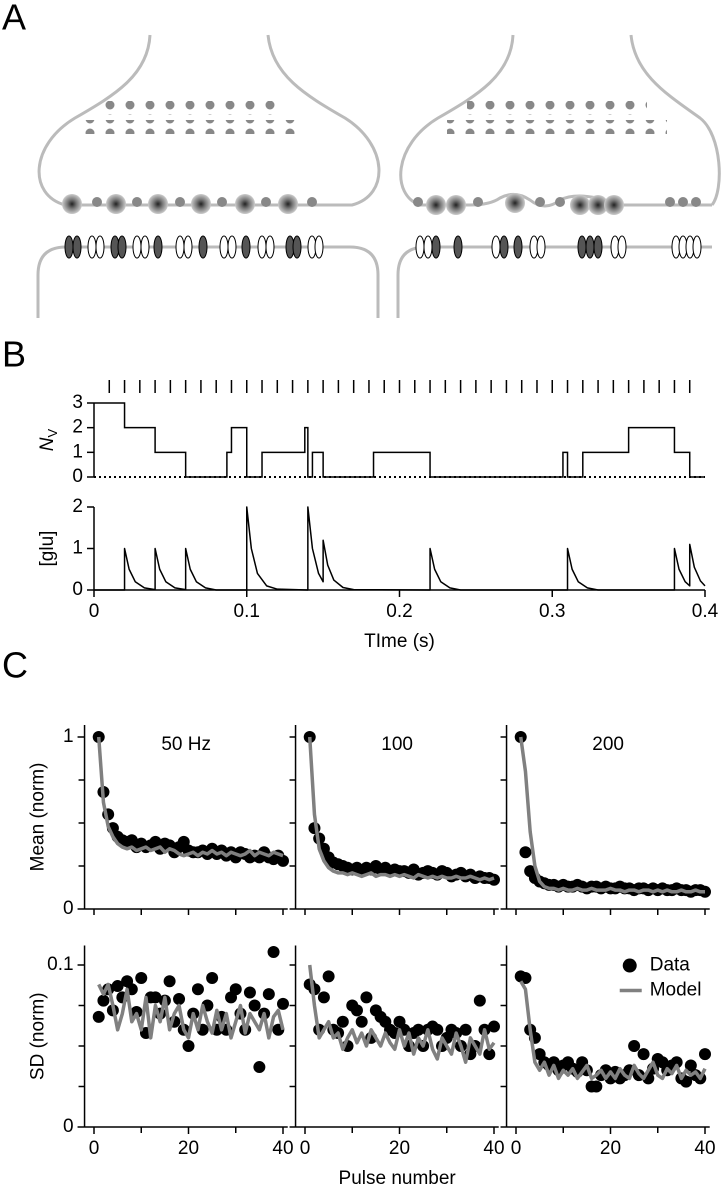 The width and height of the screenshot is (726, 1200). I want to click on y-axis-label: [glu], so click(47, 549).